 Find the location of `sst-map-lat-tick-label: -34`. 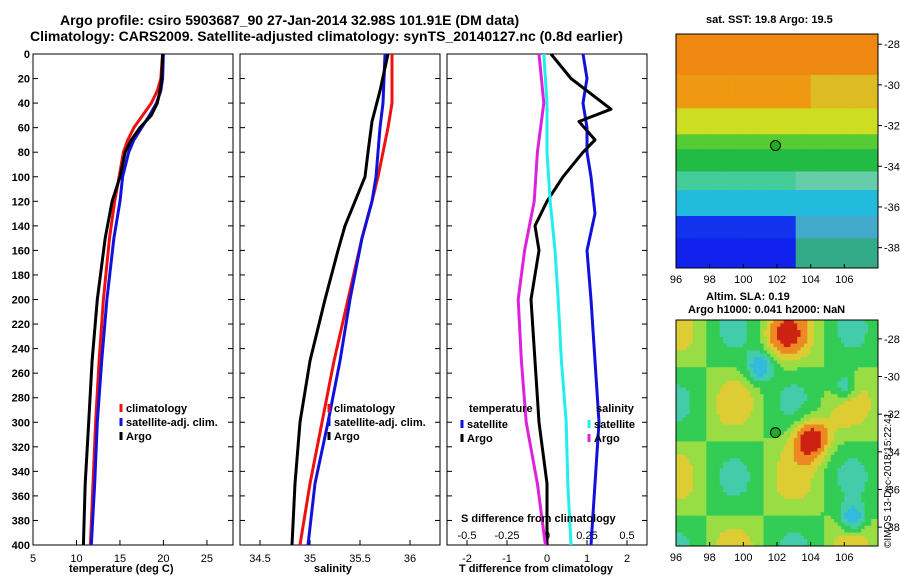

sst-map-lat-tick-label: -34 is located at coordinates (892, 167).